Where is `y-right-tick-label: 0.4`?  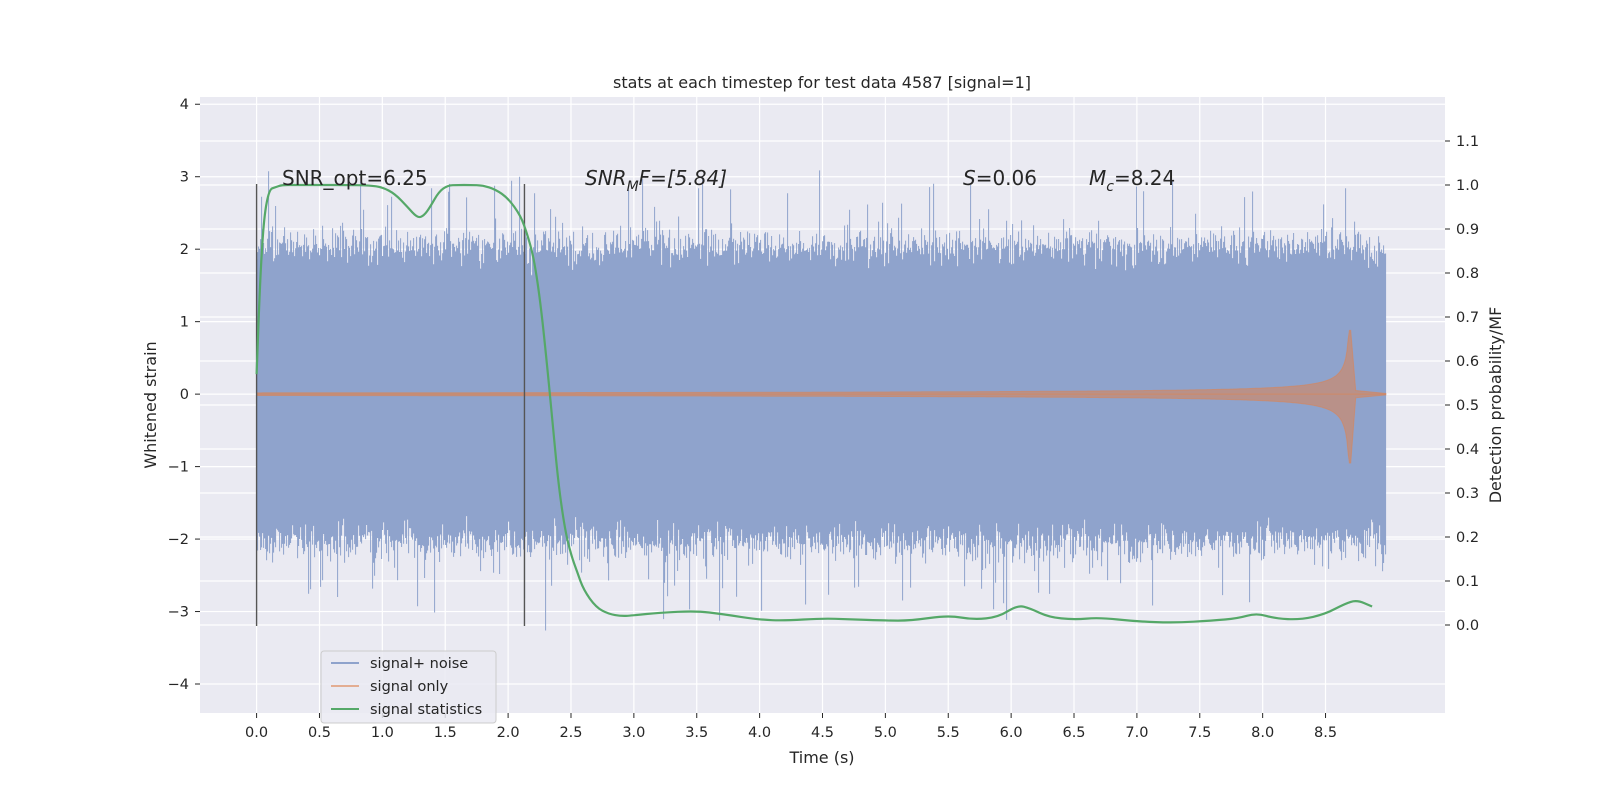
y-right-tick-label: 0.4 is located at coordinates (1467, 450).